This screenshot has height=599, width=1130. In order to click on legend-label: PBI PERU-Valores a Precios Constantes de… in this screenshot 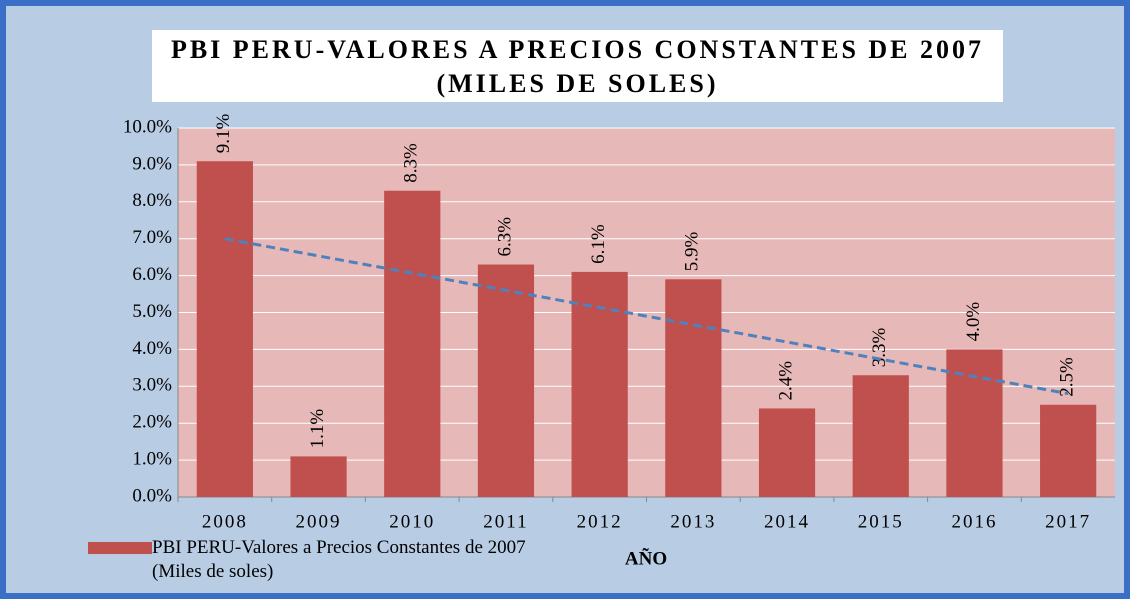, I will do `click(339, 559)`.